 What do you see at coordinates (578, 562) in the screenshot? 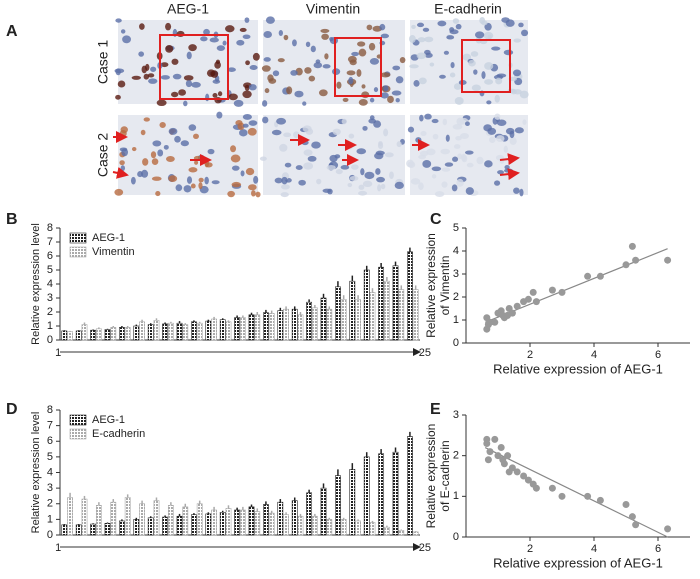
I see `x-axis-label: Relative expression of AEG-1` at bounding box center [578, 562].